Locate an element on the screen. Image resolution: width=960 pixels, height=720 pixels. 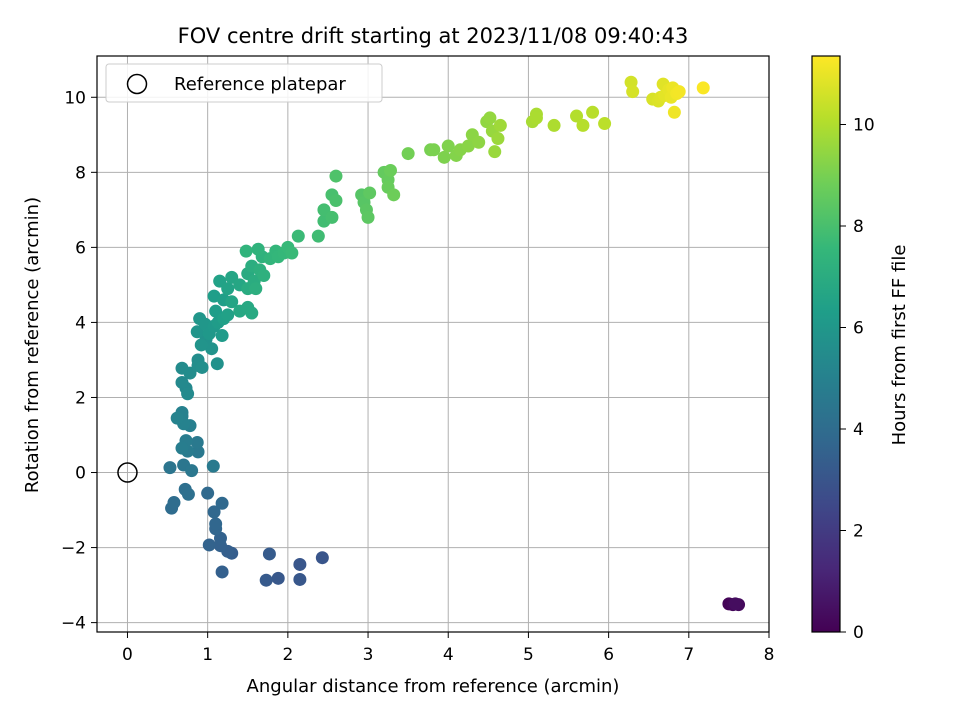
x-axis-ticks: 0 1 2 3 4 5 6 7 8 is located at coordinates (448, 648).